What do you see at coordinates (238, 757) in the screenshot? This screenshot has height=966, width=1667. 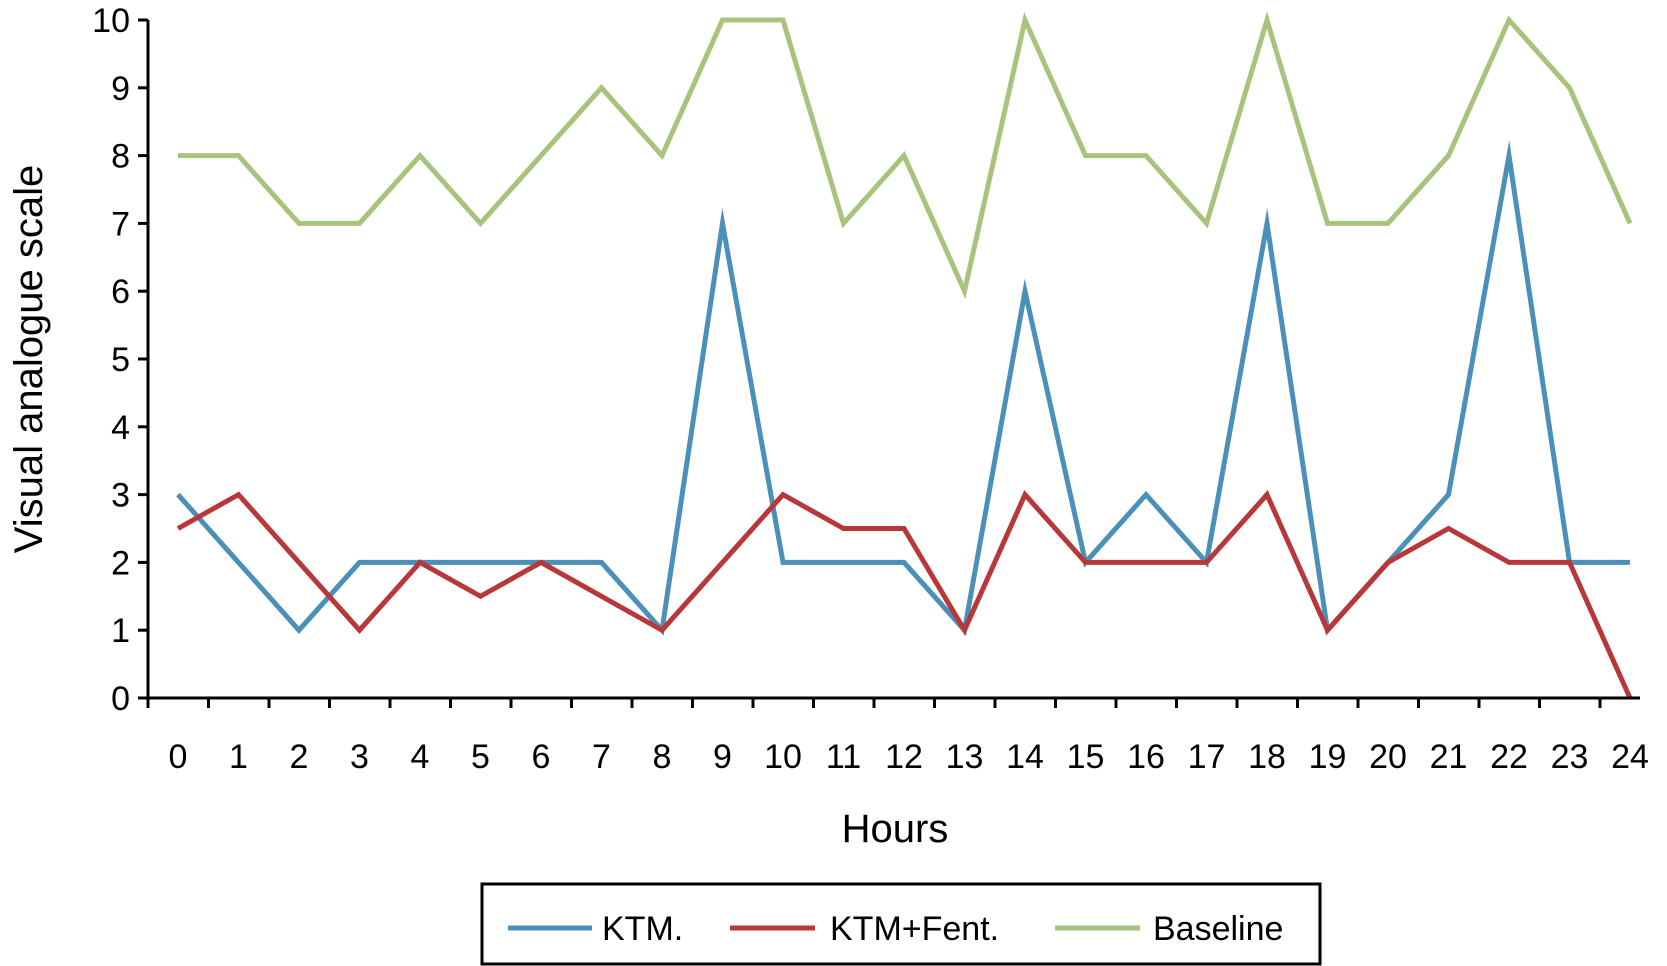 I see `x-tick-label: 1` at bounding box center [238, 757].